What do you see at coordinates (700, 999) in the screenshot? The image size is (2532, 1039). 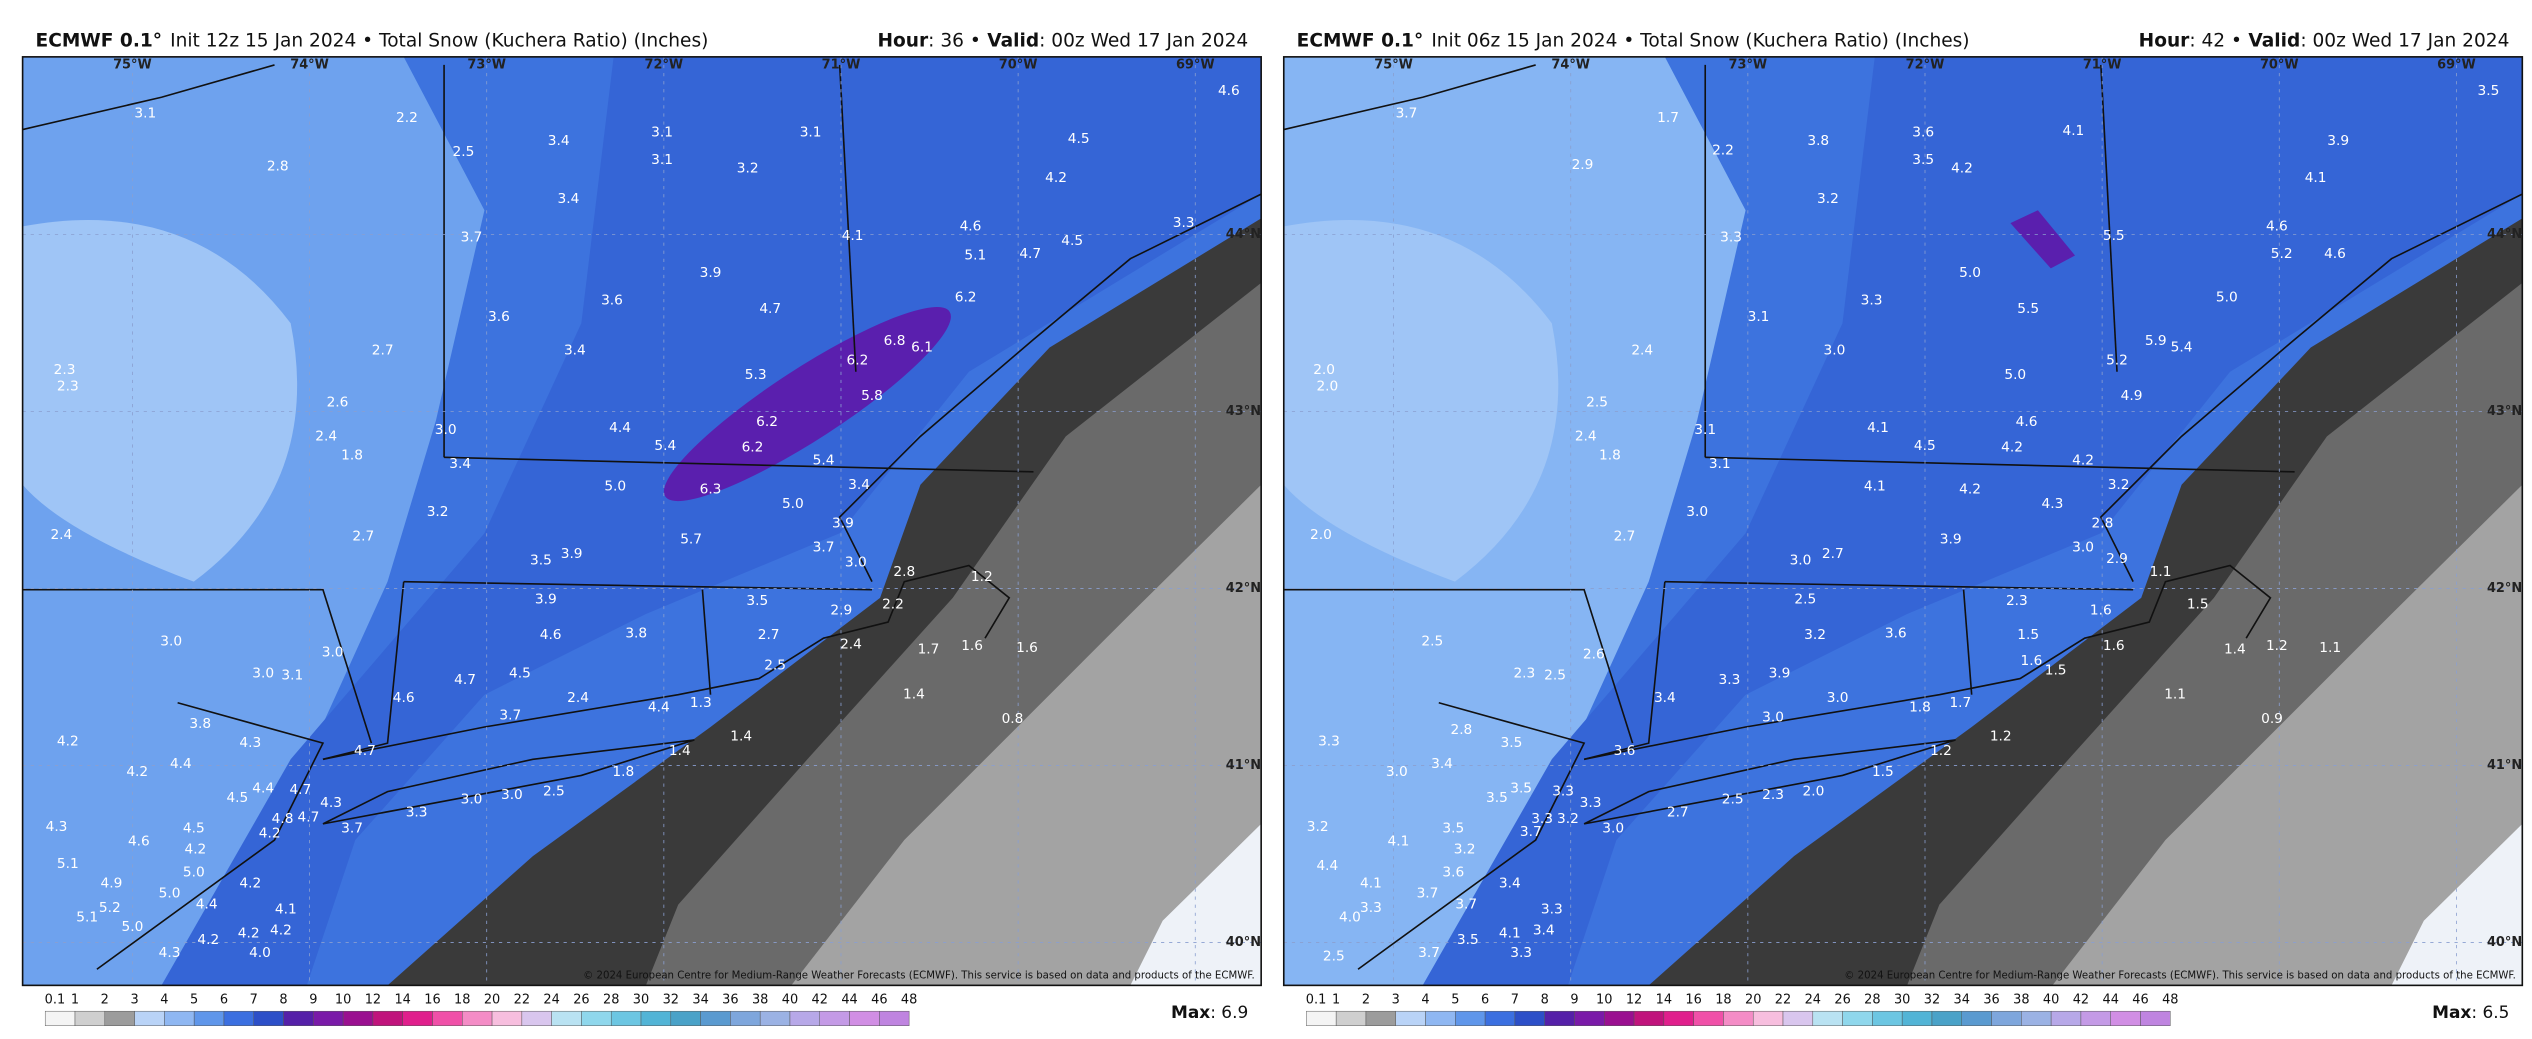 I see `colorbar-label: 34` at bounding box center [700, 999].